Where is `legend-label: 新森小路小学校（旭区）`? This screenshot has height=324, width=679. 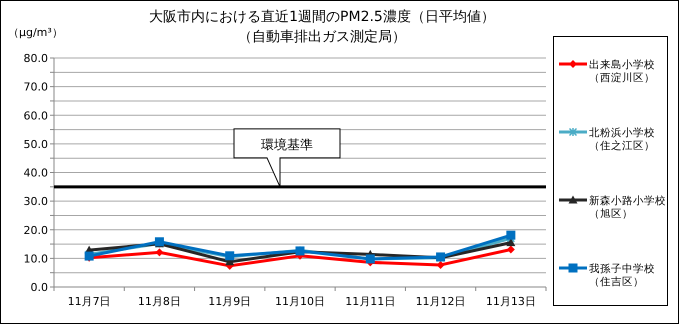 legend-label: 新森小路小学校（旭区） is located at coordinates (627, 207).